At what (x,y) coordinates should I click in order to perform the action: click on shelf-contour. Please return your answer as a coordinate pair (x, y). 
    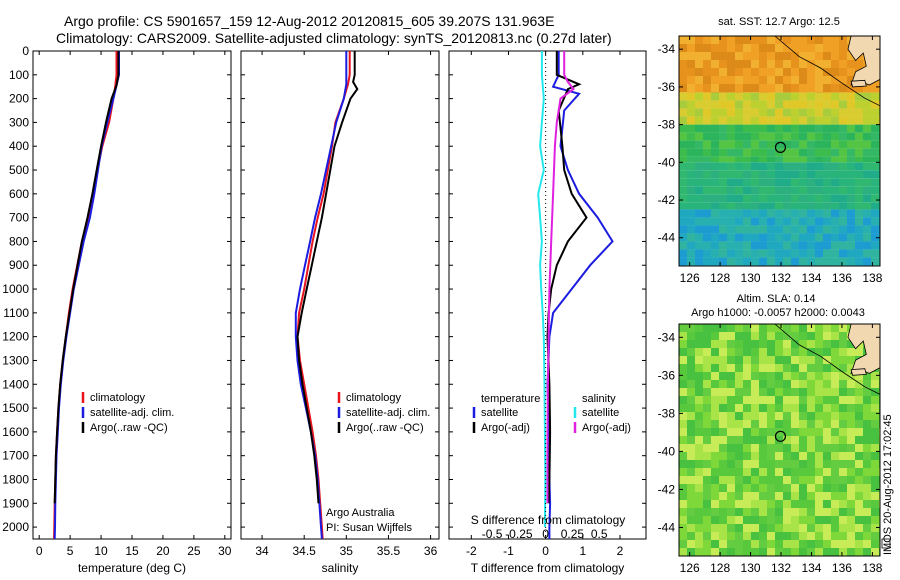
    Looking at the image, I should click on (827, 359).